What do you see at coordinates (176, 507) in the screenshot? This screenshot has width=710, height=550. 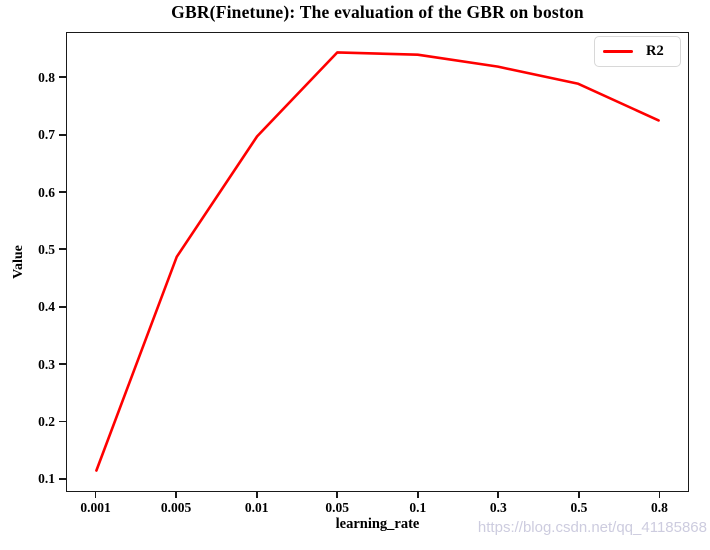 I see `x-tick-label: 0.005` at bounding box center [176, 507].